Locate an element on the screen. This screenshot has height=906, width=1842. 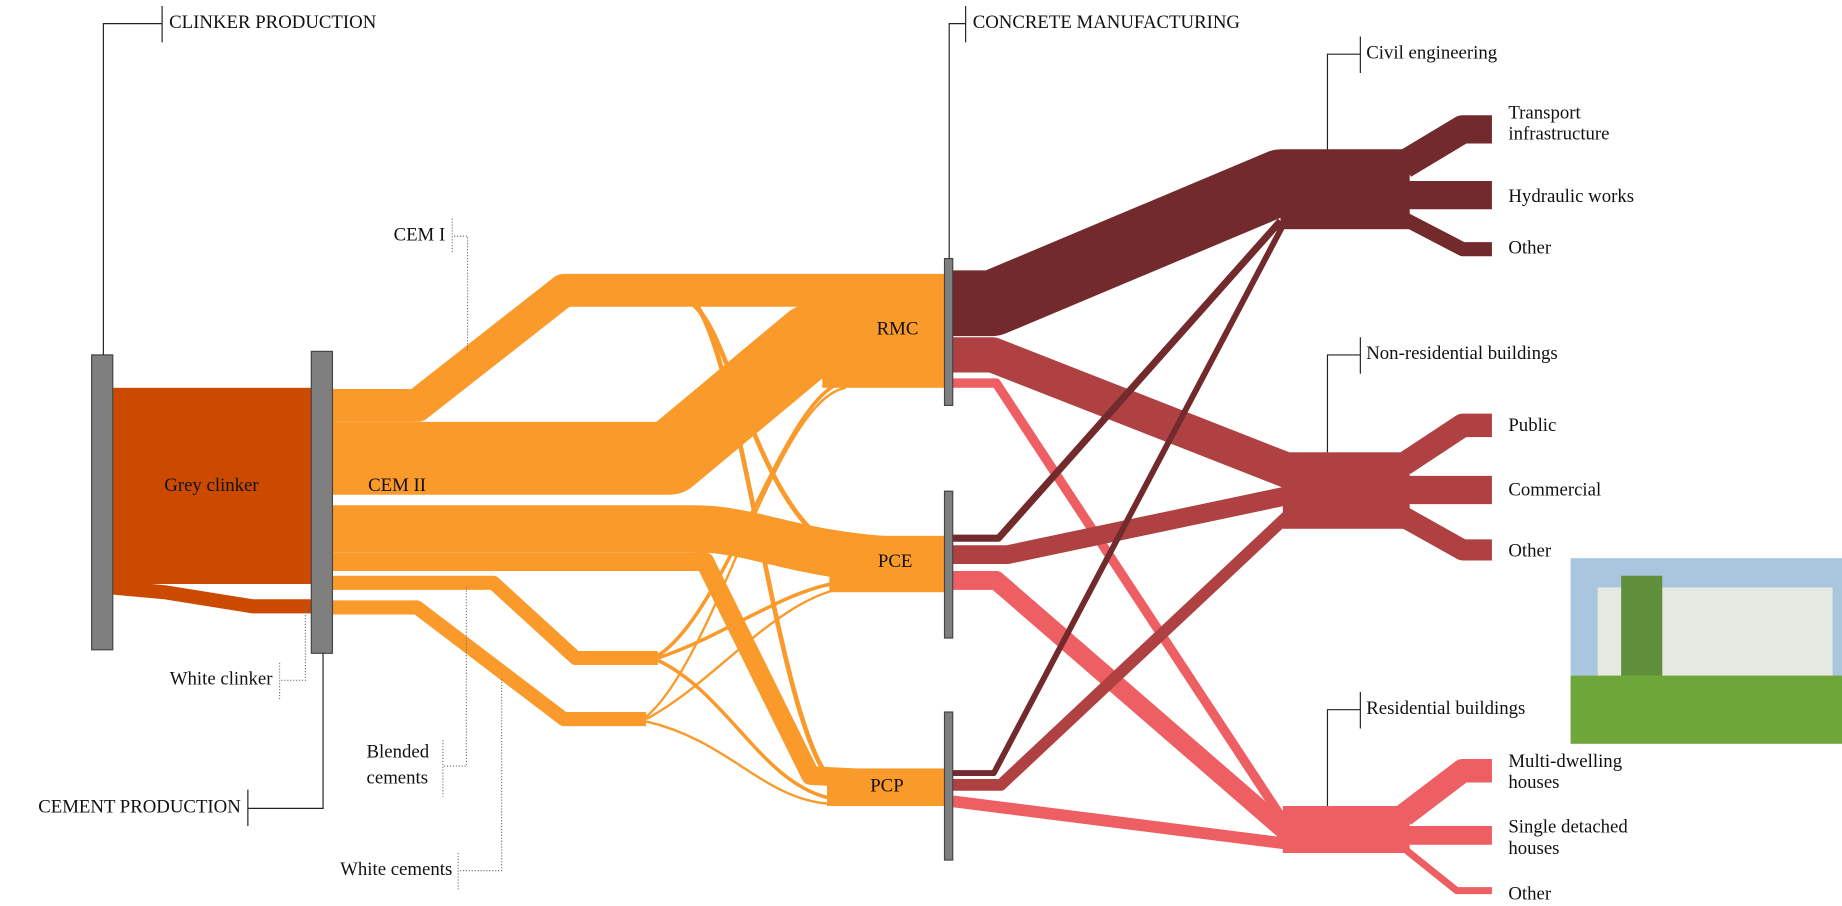
node-label: CEM II is located at coordinates (397, 485).